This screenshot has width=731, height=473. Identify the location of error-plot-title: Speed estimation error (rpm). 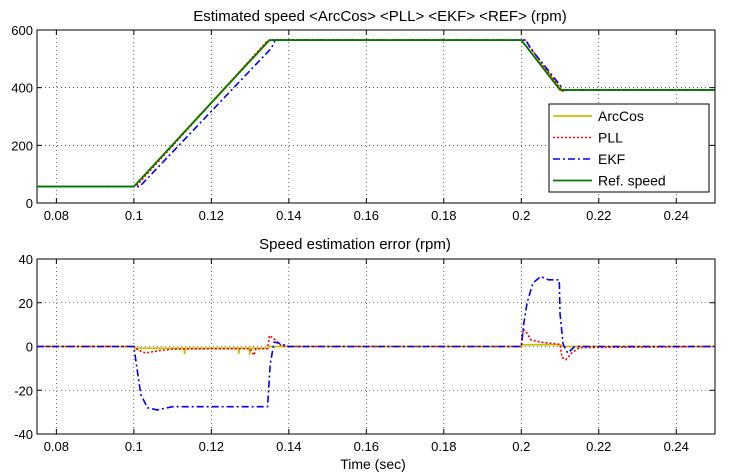
(355, 244).